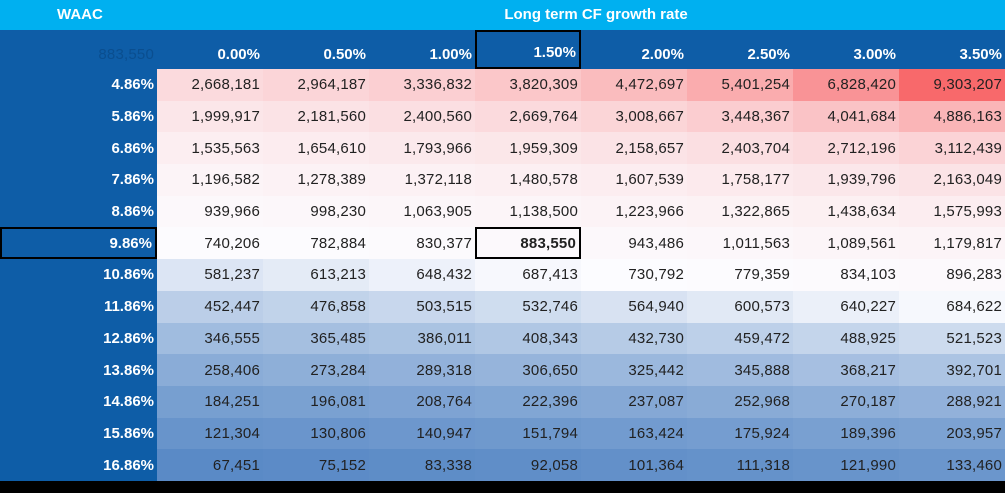  Describe the element at coordinates (846, 85) in the screenshot. I see `data-cell: 6,828,420` at that location.